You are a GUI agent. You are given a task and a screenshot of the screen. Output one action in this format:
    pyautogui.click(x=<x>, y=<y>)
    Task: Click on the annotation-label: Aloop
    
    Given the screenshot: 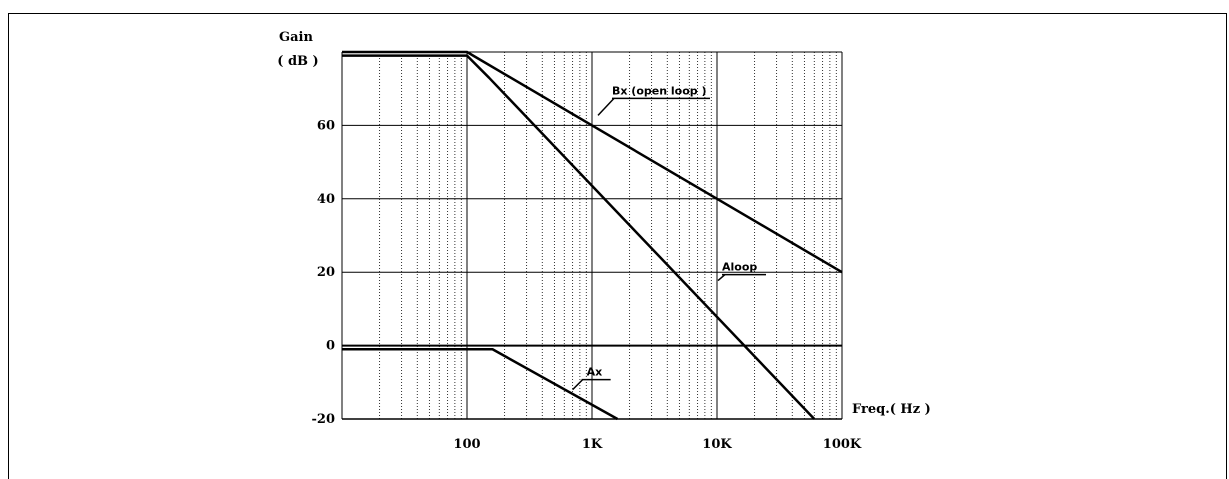 What is the action you would take?
    pyautogui.click(x=739, y=267)
    